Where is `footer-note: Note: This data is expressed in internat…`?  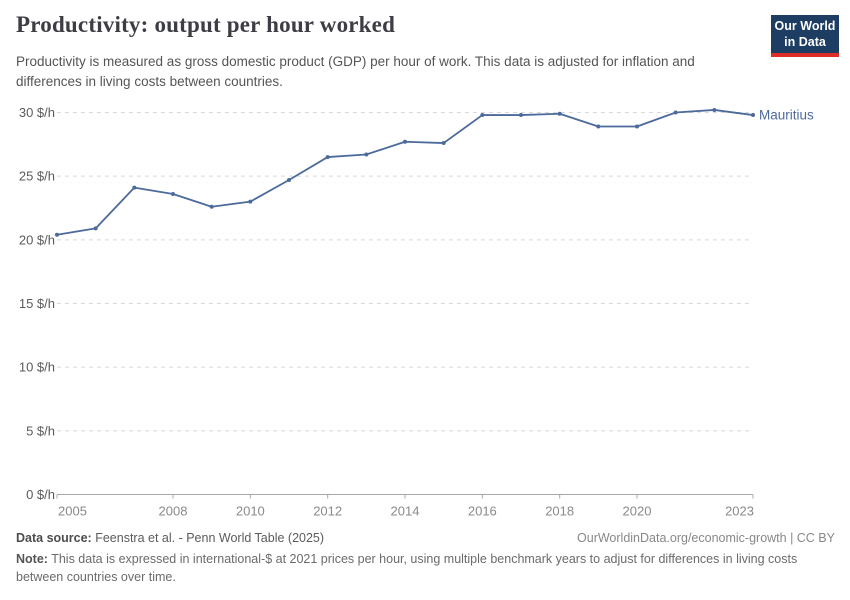 footer-note: Note: This data is expressed in internat… is located at coordinates (416, 568).